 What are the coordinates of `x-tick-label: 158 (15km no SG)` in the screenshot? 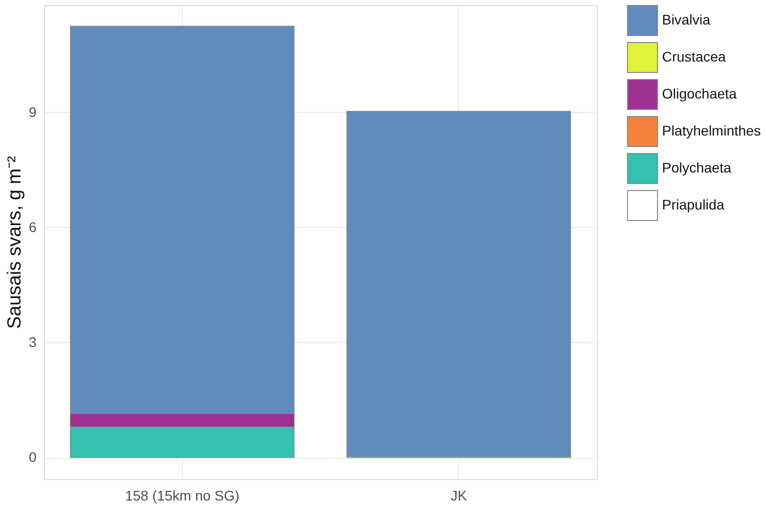 It's located at (182, 496).